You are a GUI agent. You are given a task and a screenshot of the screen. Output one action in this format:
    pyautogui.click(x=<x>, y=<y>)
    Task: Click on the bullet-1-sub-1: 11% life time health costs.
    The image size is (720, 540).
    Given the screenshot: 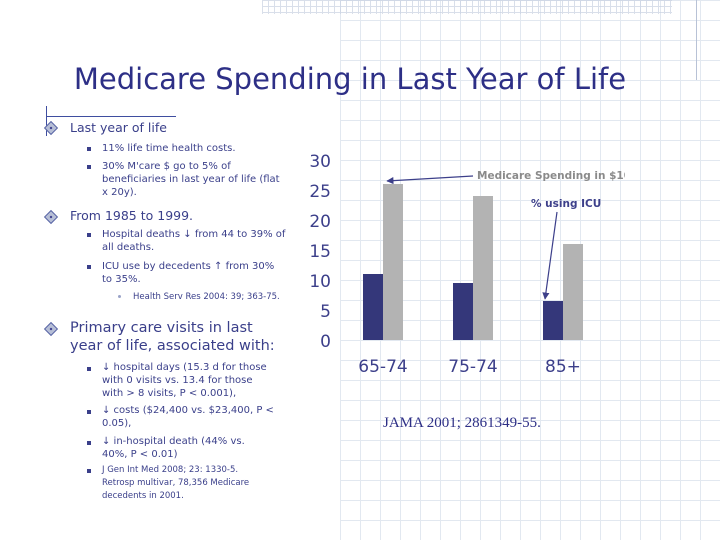 What is the action you would take?
    pyautogui.click(x=169, y=148)
    